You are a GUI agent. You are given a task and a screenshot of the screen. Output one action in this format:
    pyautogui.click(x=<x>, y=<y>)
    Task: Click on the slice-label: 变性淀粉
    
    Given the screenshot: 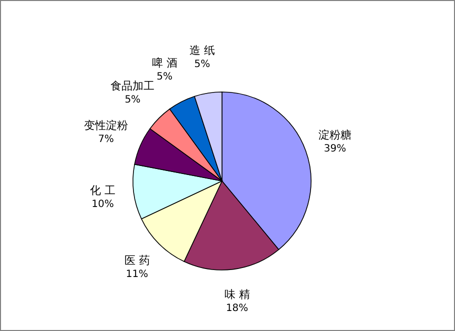 What is the action you would take?
    pyautogui.click(x=106, y=125)
    